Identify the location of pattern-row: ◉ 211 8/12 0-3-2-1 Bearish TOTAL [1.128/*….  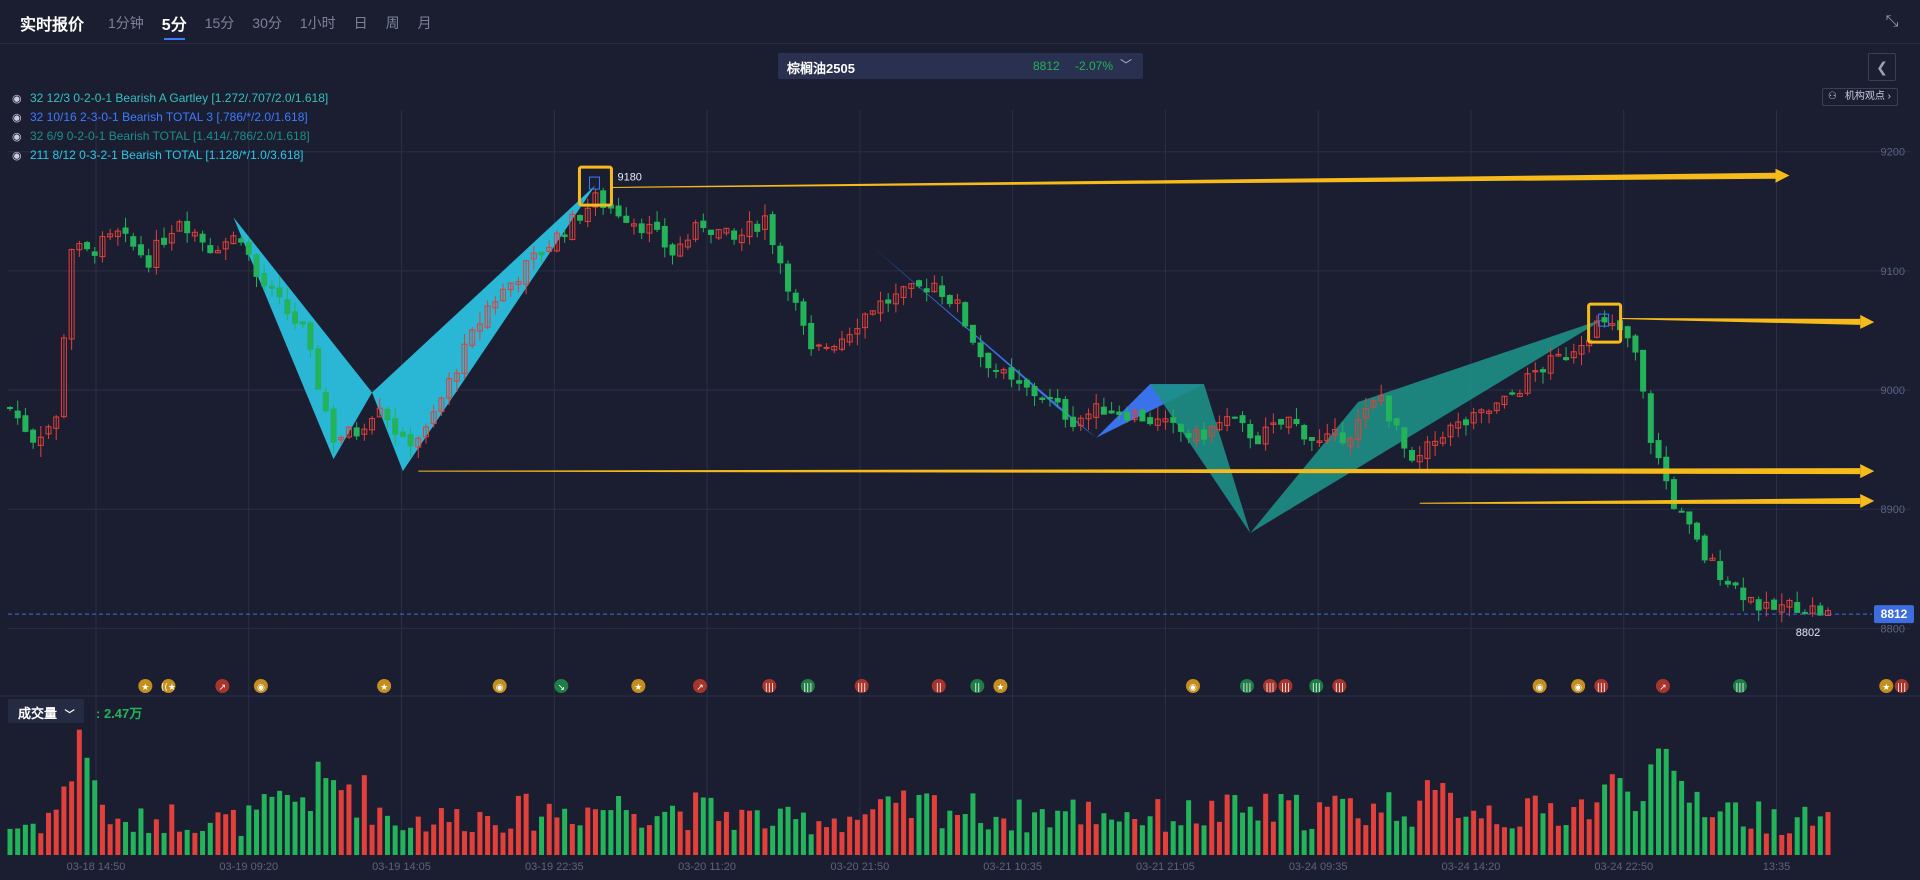
(170, 155).